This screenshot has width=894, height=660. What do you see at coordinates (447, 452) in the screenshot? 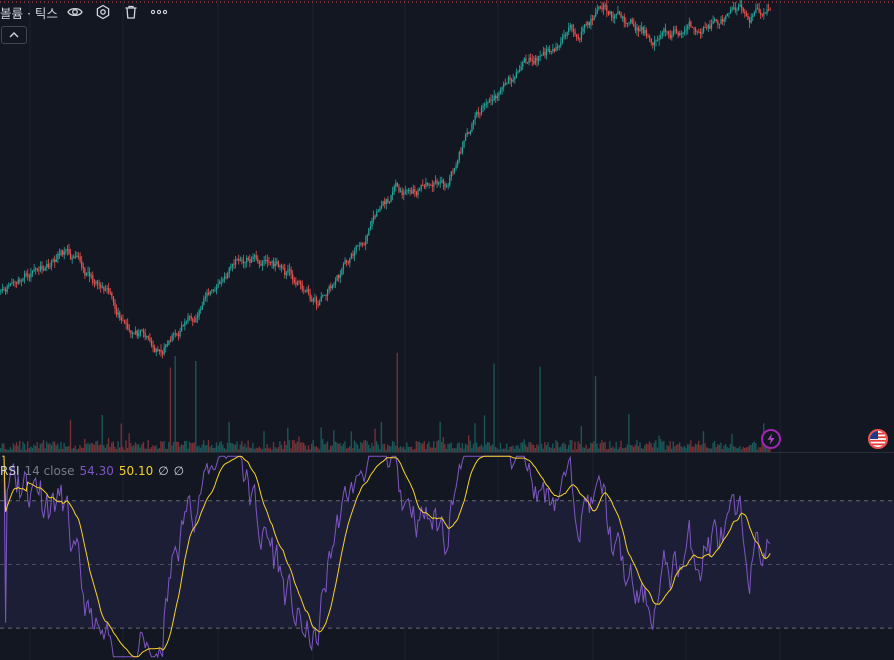
I see `pane-divider` at bounding box center [447, 452].